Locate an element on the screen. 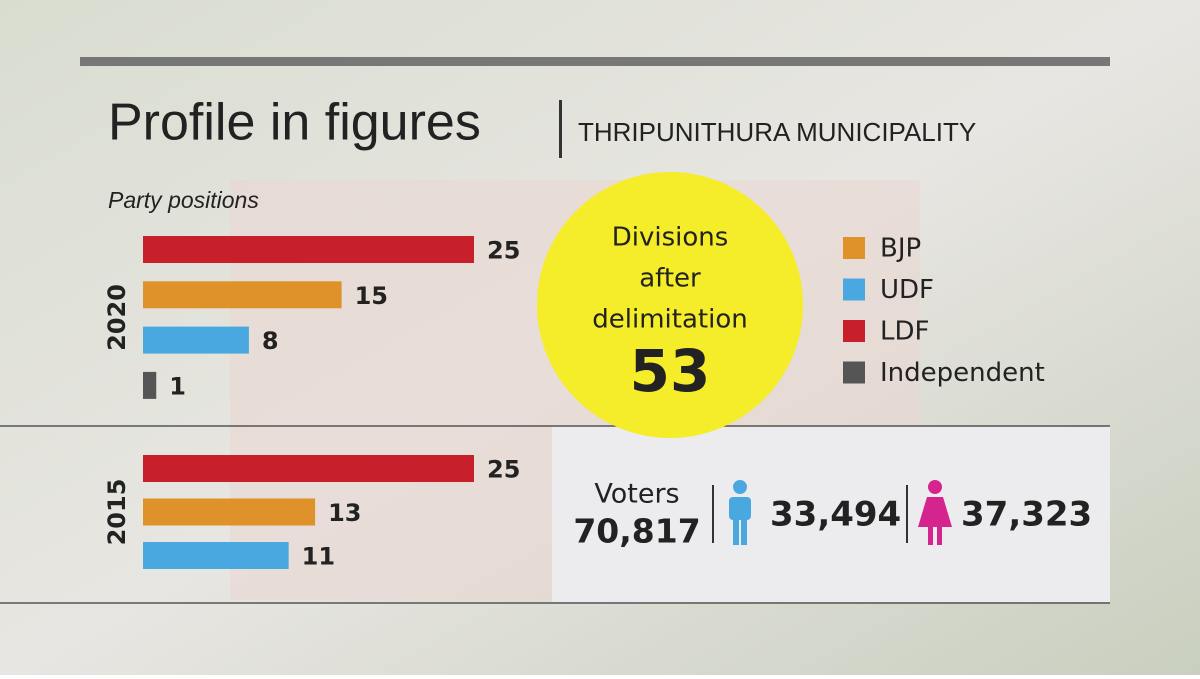  voters-label: Voters is located at coordinates (636, 494).